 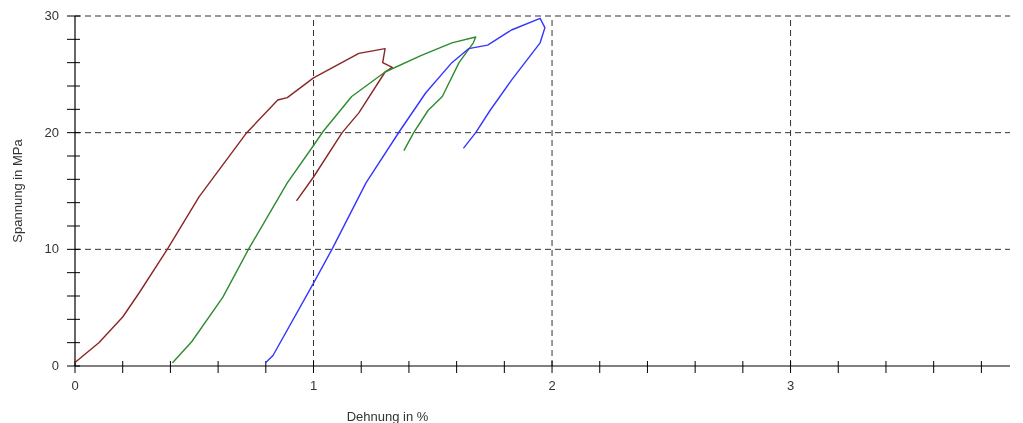 What do you see at coordinates (387, 416) in the screenshot?
I see `x-axis-title: Dehnung in %` at bounding box center [387, 416].